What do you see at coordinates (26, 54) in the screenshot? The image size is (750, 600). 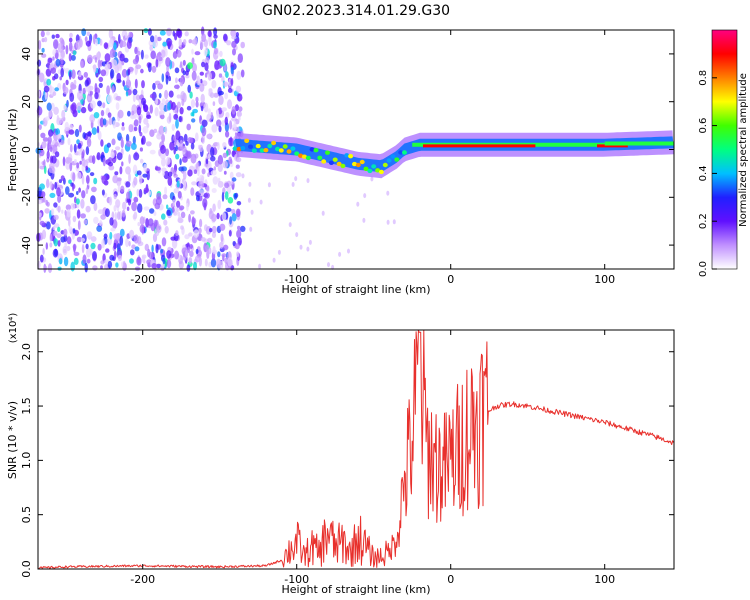 I see `y-tick-label: 40` at bounding box center [26, 54].